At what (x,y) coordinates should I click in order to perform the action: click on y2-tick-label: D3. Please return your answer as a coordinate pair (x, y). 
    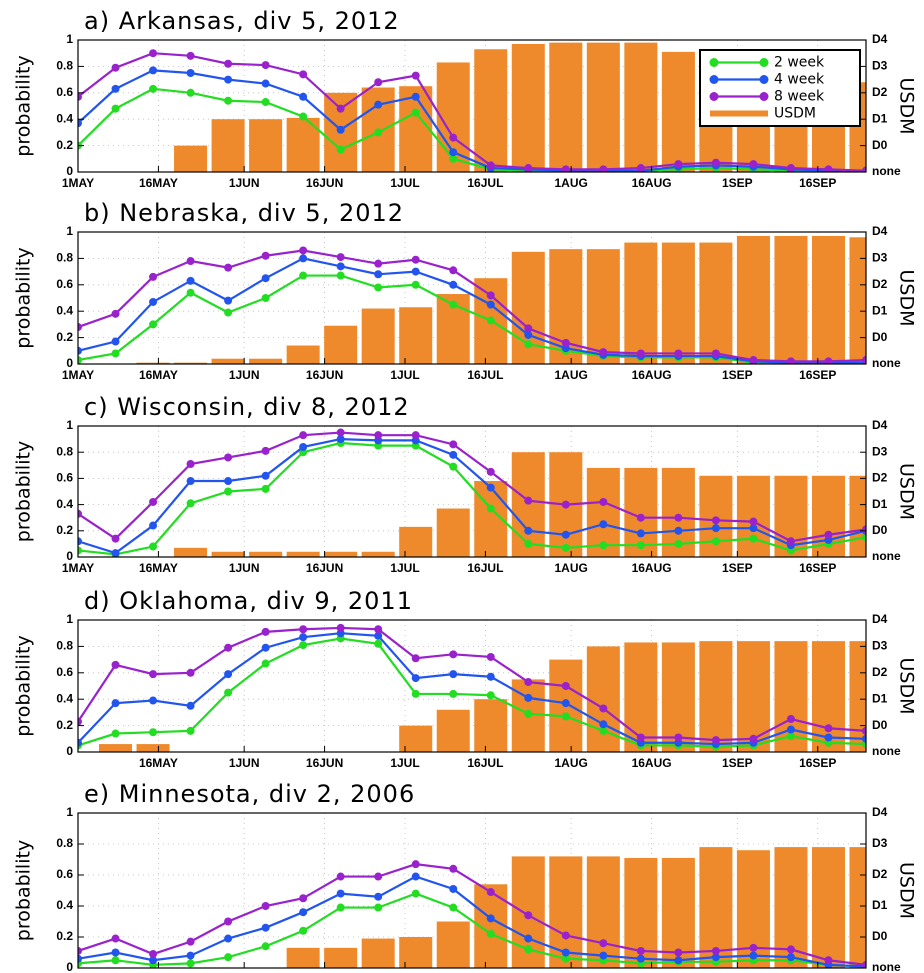
    Looking at the image, I should click on (880, 66).